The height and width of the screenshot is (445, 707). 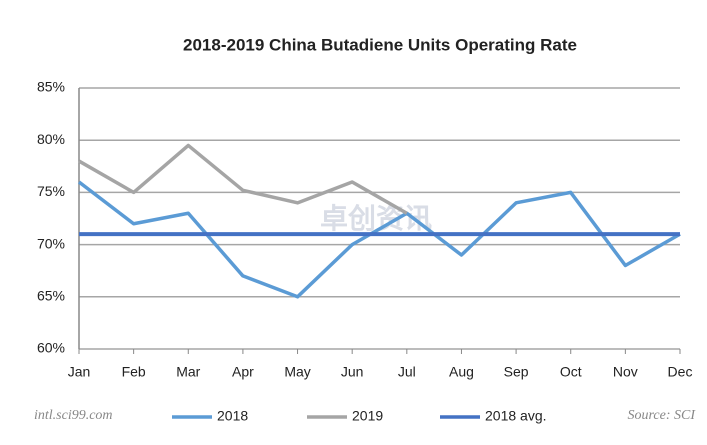 I want to click on y-tick-label: 75%, so click(x=51, y=191).